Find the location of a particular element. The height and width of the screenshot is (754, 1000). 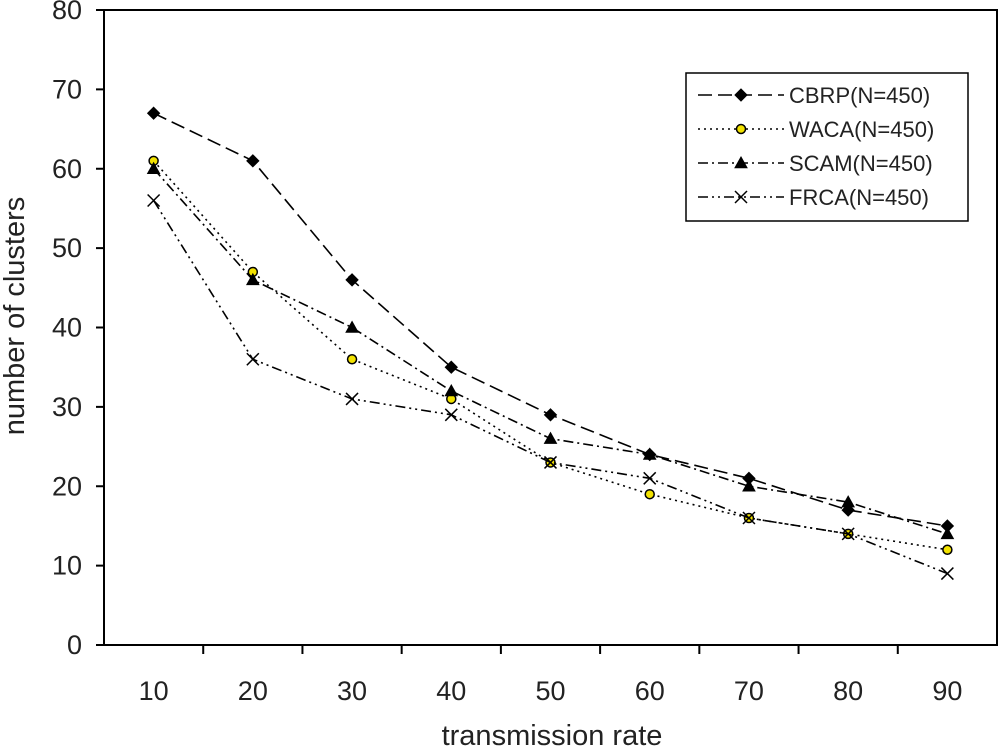

legend-item-cbrp: CBRP(N=450) is located at coordinates (814, 95).